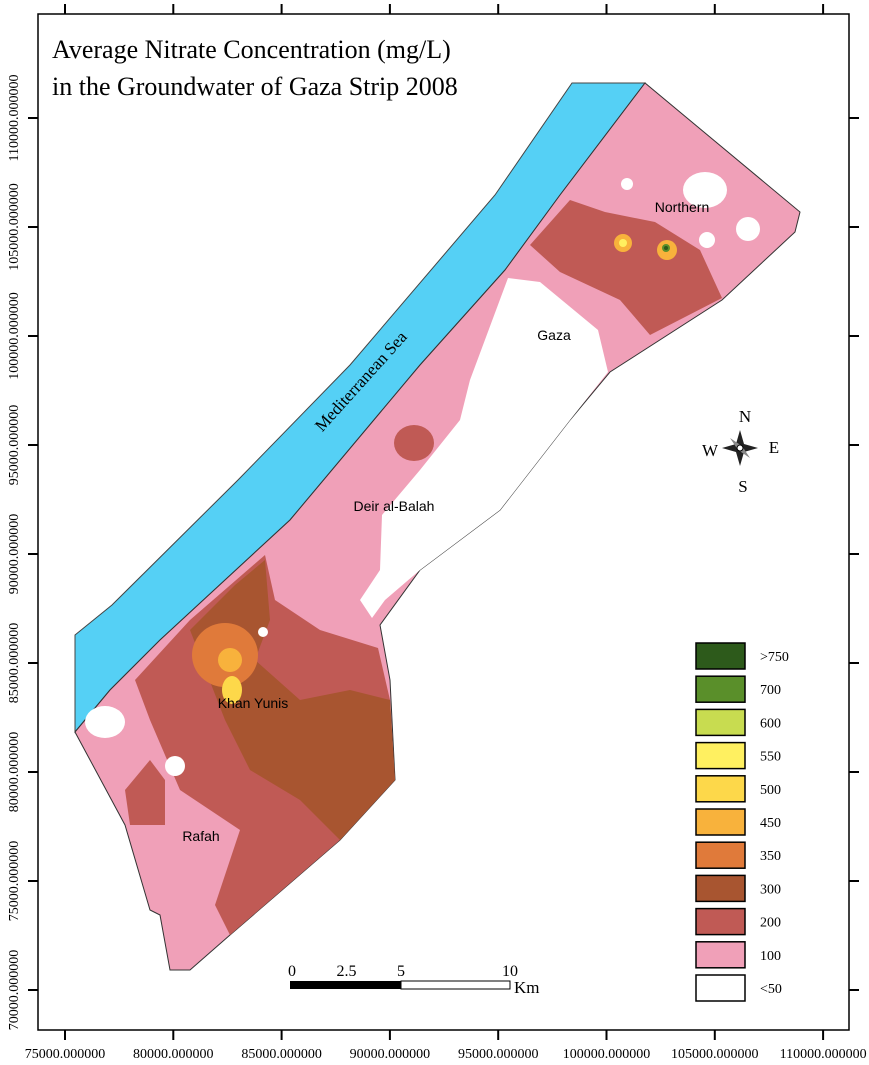 This screenshot has width=869, height=1065. Describe the element at coordinates (200, 836) in the screenshot. I see `place-label: Rafah` at that location.